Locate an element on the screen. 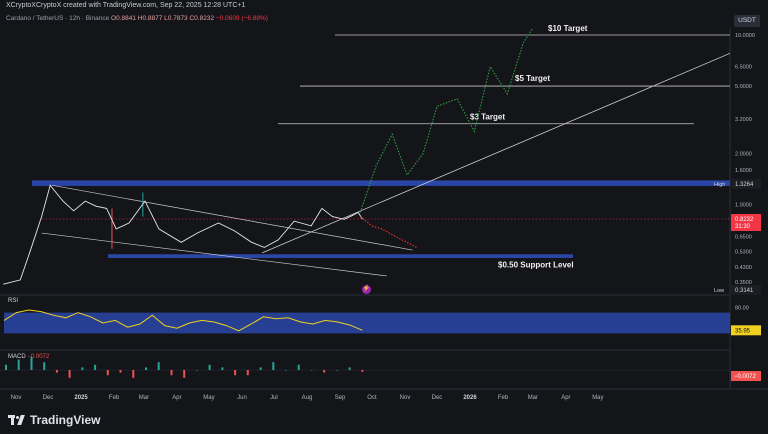  channel-upper-line is located at coordinates (232, 217).